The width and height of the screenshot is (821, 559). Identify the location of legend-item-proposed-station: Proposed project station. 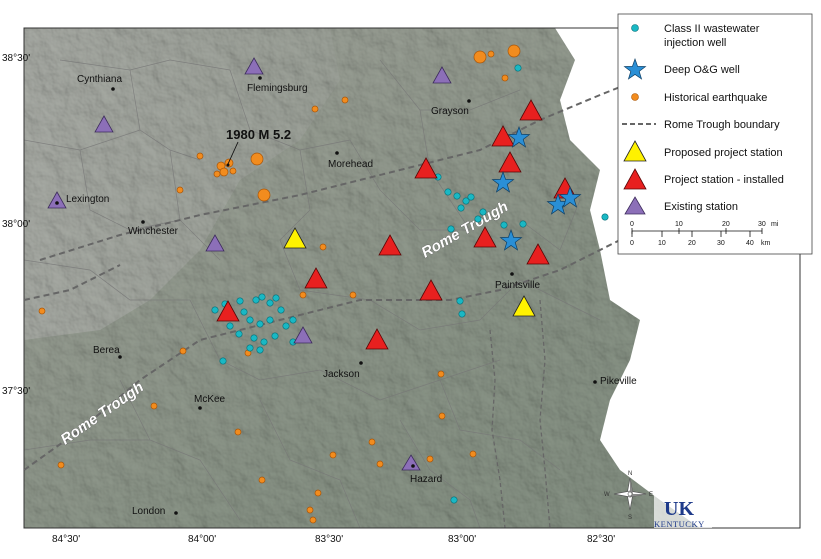
(703, 151).